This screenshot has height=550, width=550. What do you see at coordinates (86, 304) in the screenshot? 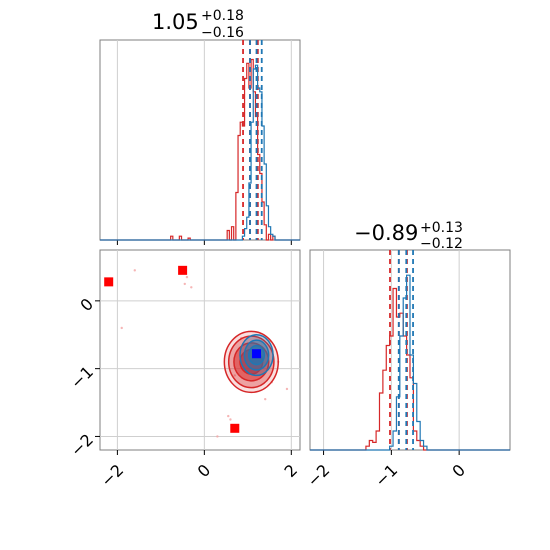
I see `y-tick-label: 0` at bounding box center [86, 304].